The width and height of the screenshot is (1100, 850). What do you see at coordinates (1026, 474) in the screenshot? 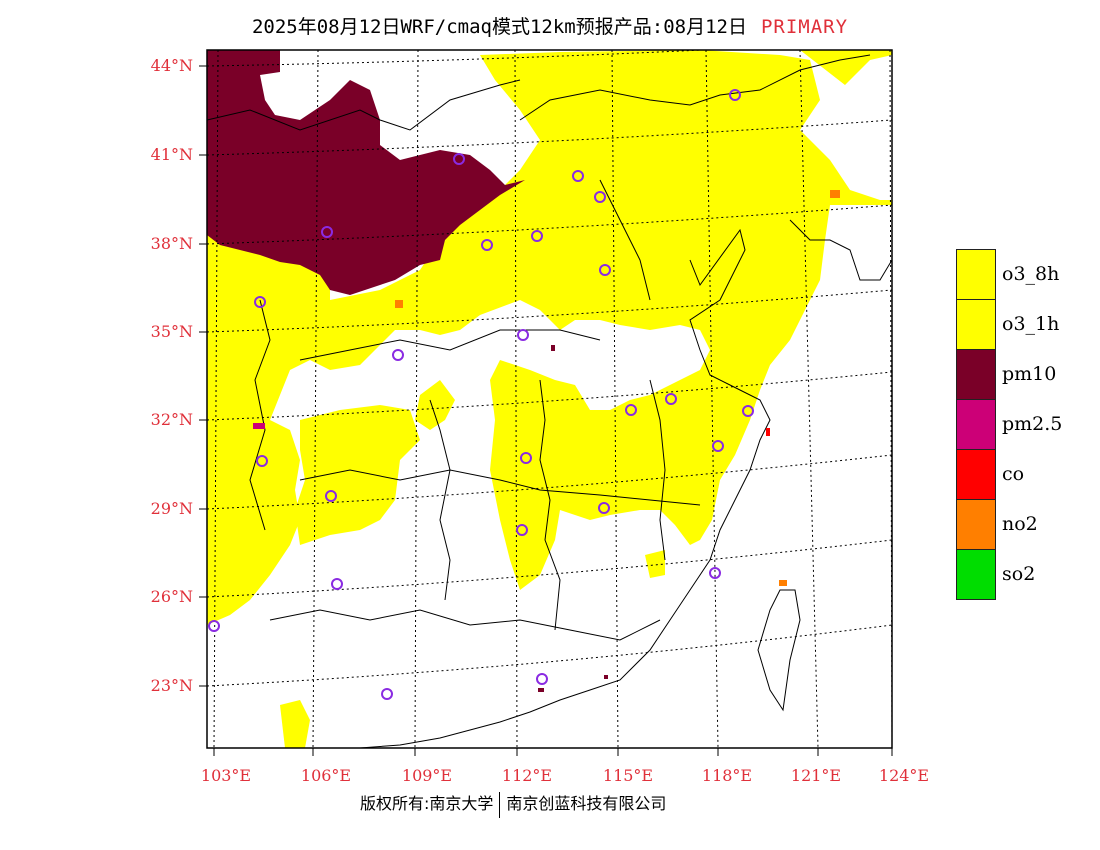
I see `legend-item-co: co` at bounding box center [1026, 474].